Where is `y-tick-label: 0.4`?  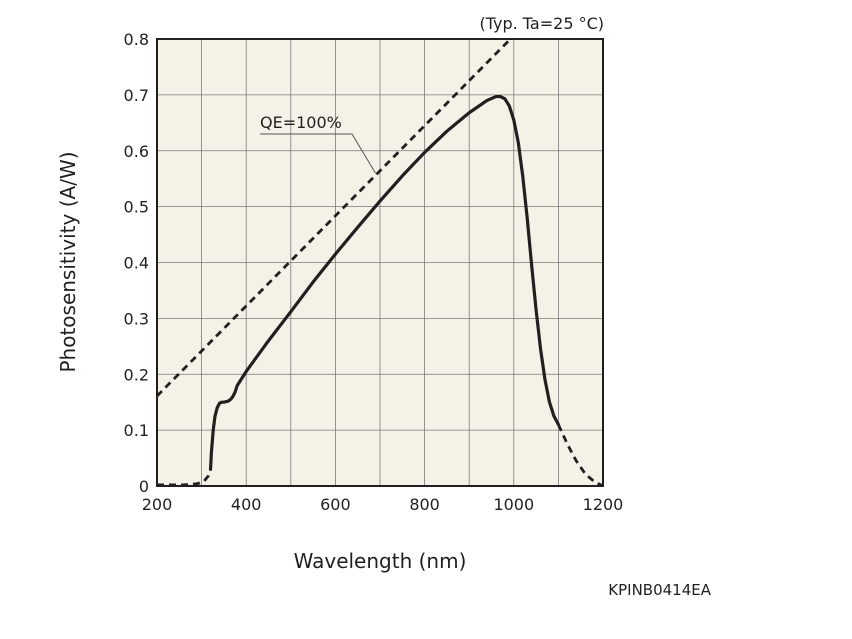
y-tick-label: 0.4 is located at coordinates (136, 263).